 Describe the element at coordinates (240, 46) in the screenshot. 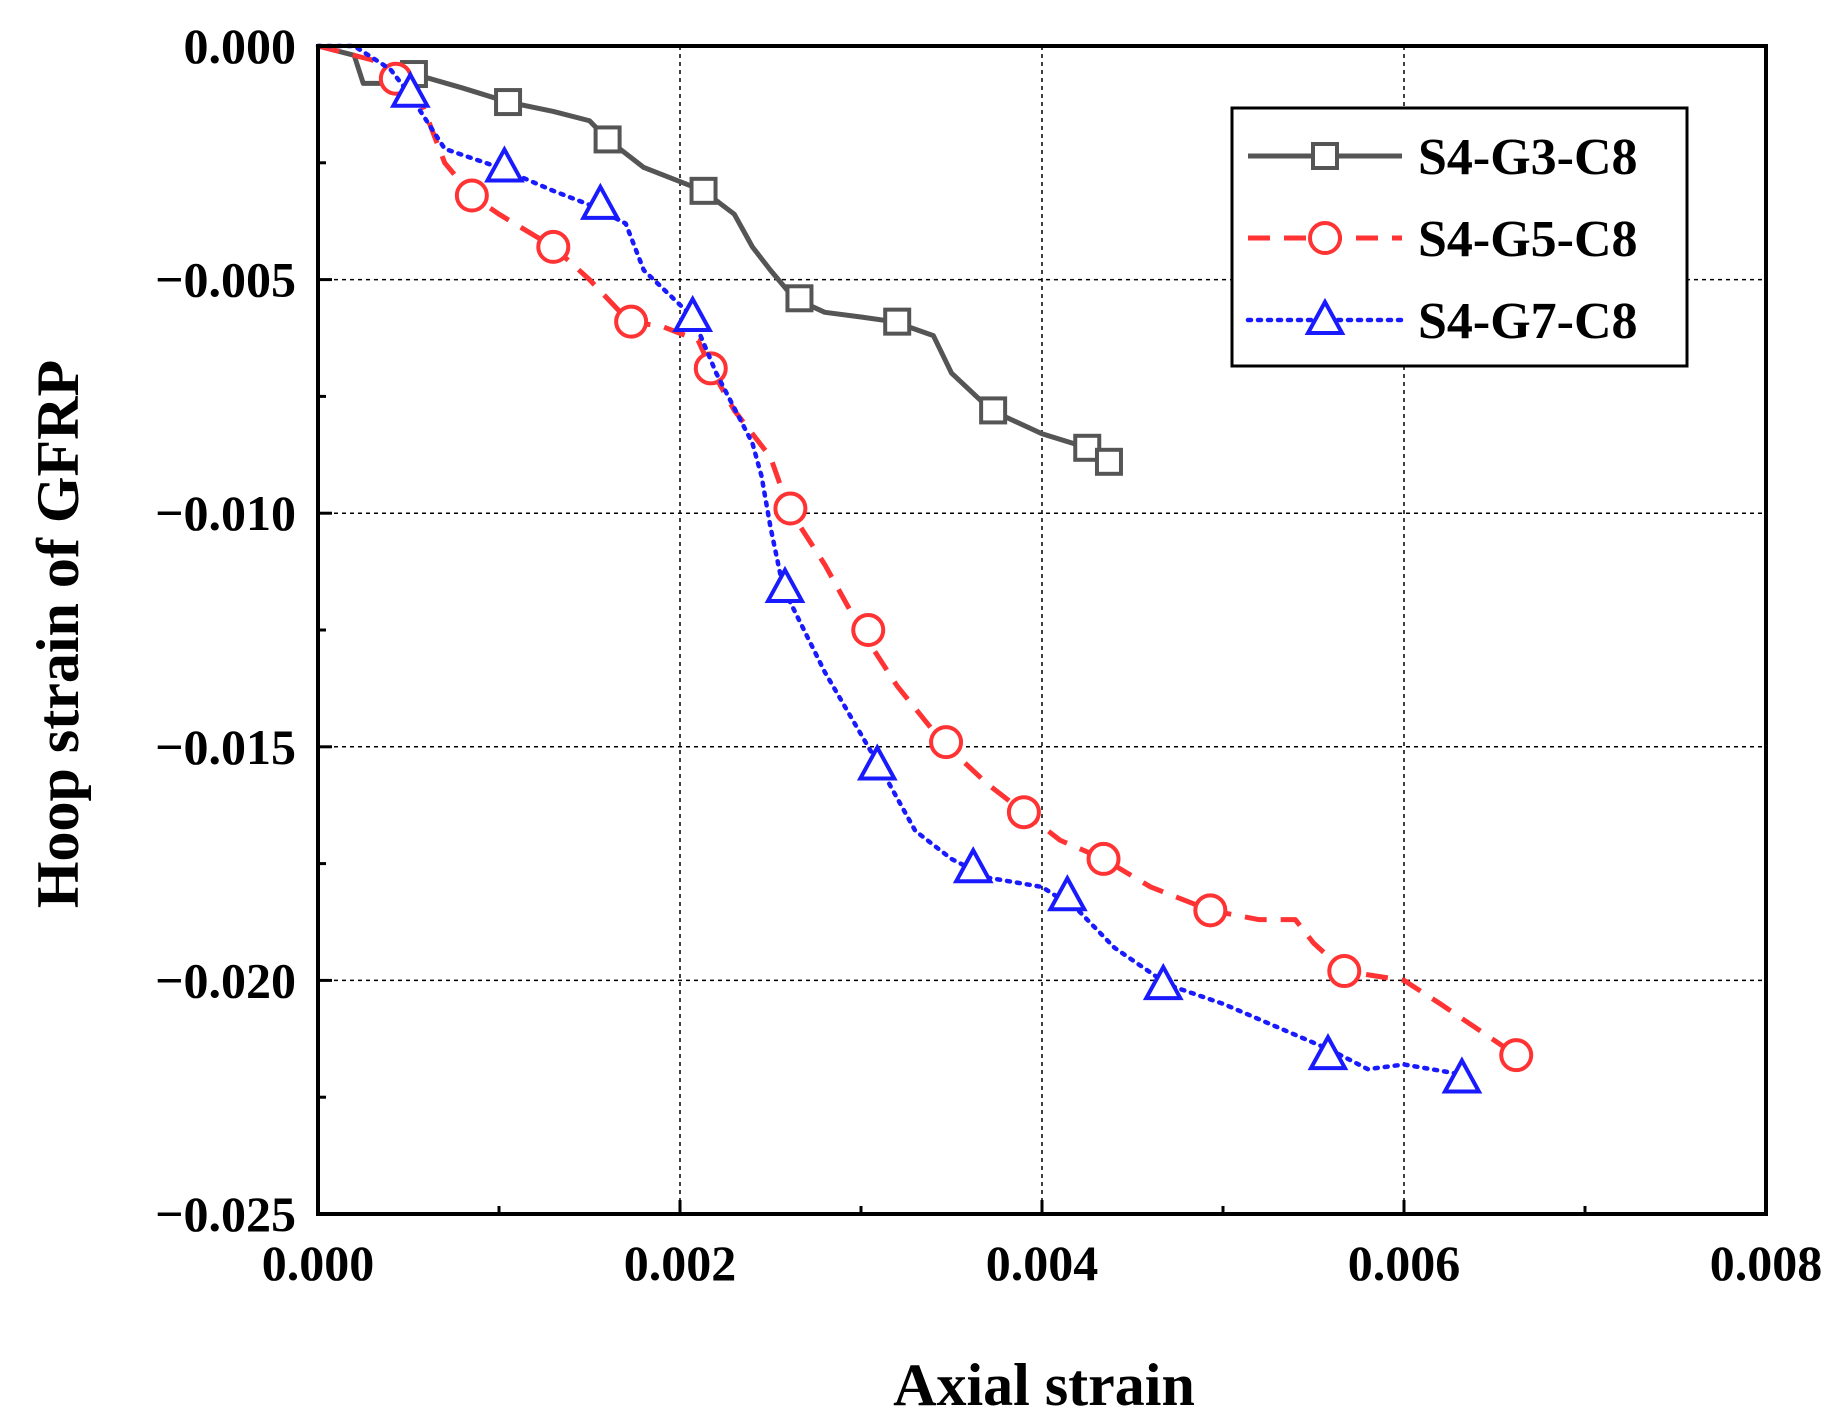

I see `y-tick-label: 0.000` at that location.